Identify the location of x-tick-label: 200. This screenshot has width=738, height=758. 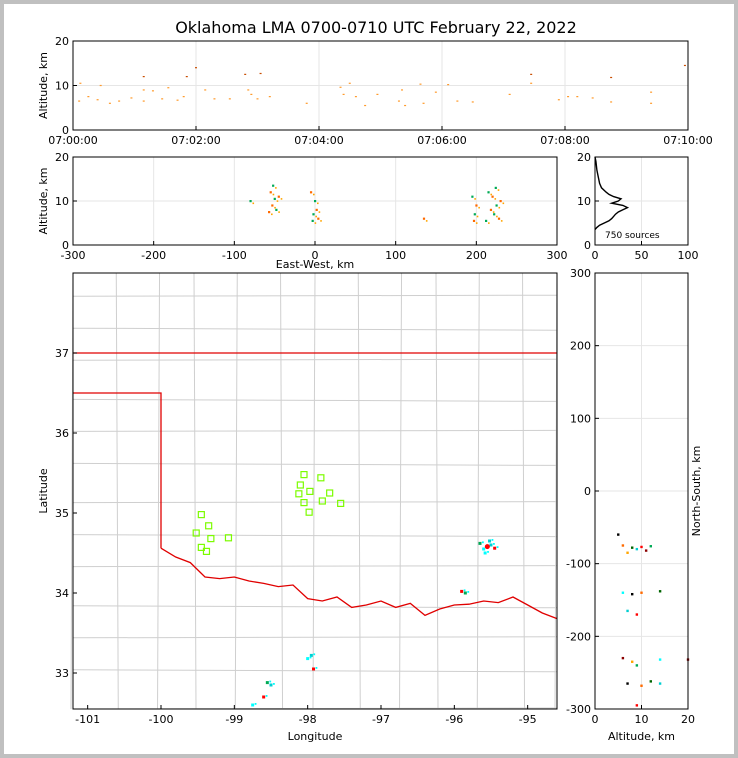
(476, 255).